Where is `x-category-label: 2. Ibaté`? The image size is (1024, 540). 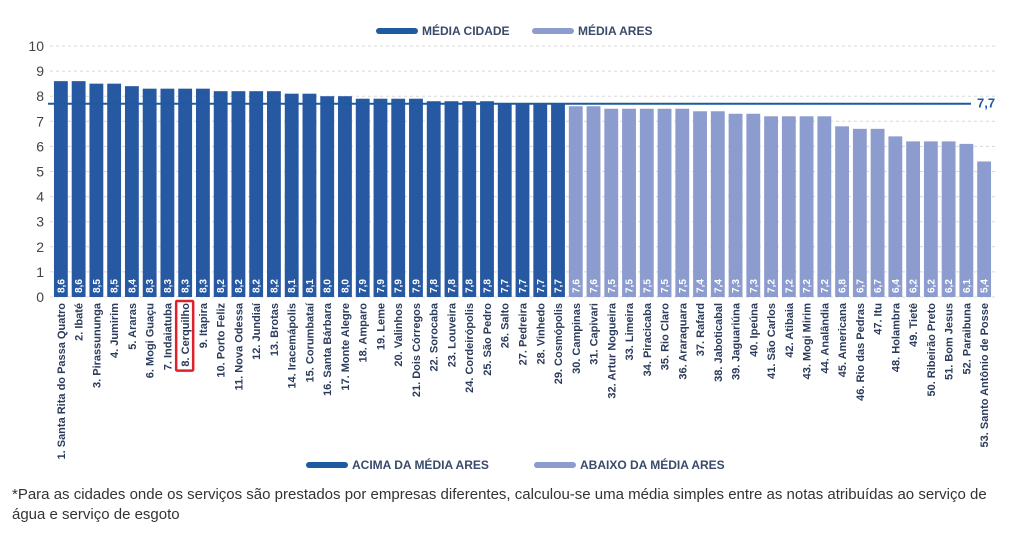 x-category-label: 2. Ibaté is located at coordinates (80, 322).